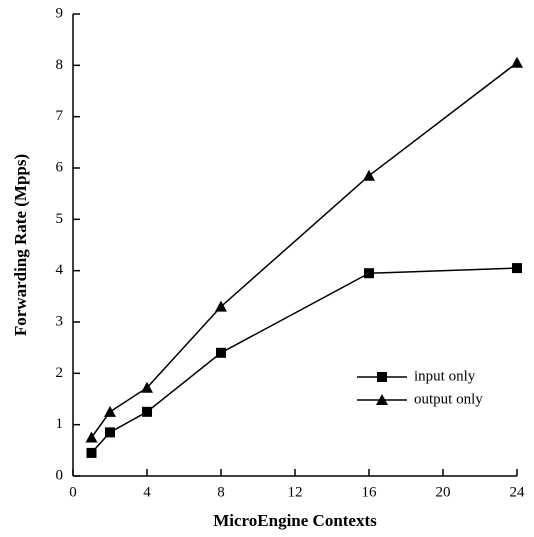 The height and width of the screenshot is (537, 534). What do you see at coordinates (60, 270) in the screenshot?
I see `y-tick-label: 4` at bounding box center [60, 270].